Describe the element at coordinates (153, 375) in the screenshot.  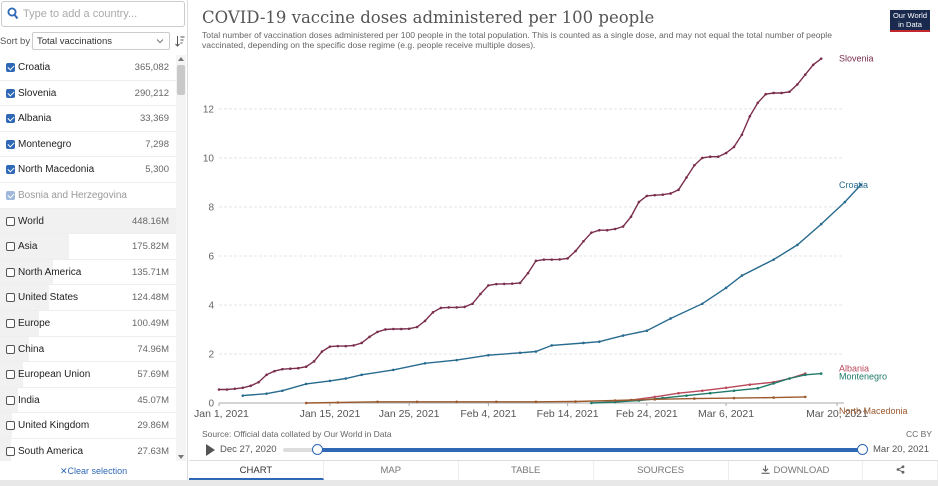
I see `entity-value: 57.69M` at that location.